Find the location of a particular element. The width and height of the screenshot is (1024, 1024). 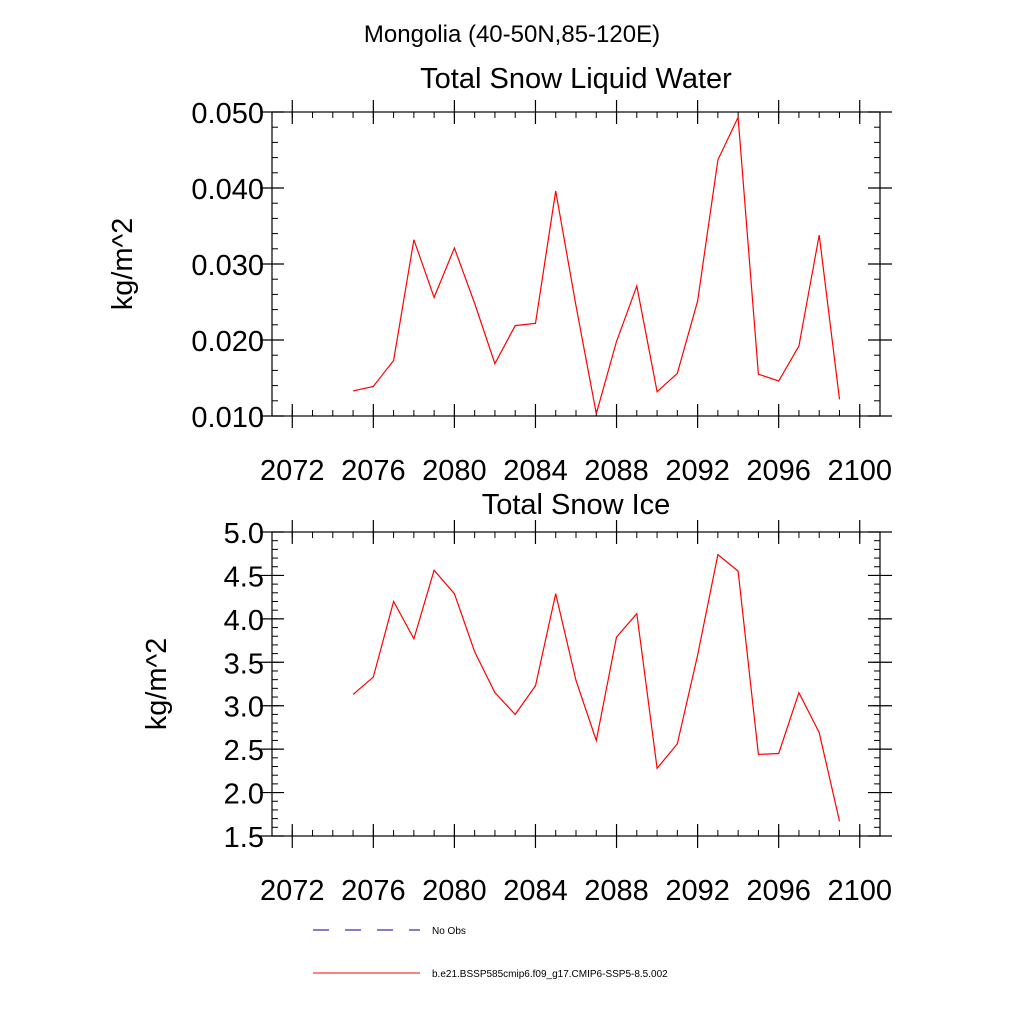

y-tick-label: 5.0 is located at coordinates (244, 534).